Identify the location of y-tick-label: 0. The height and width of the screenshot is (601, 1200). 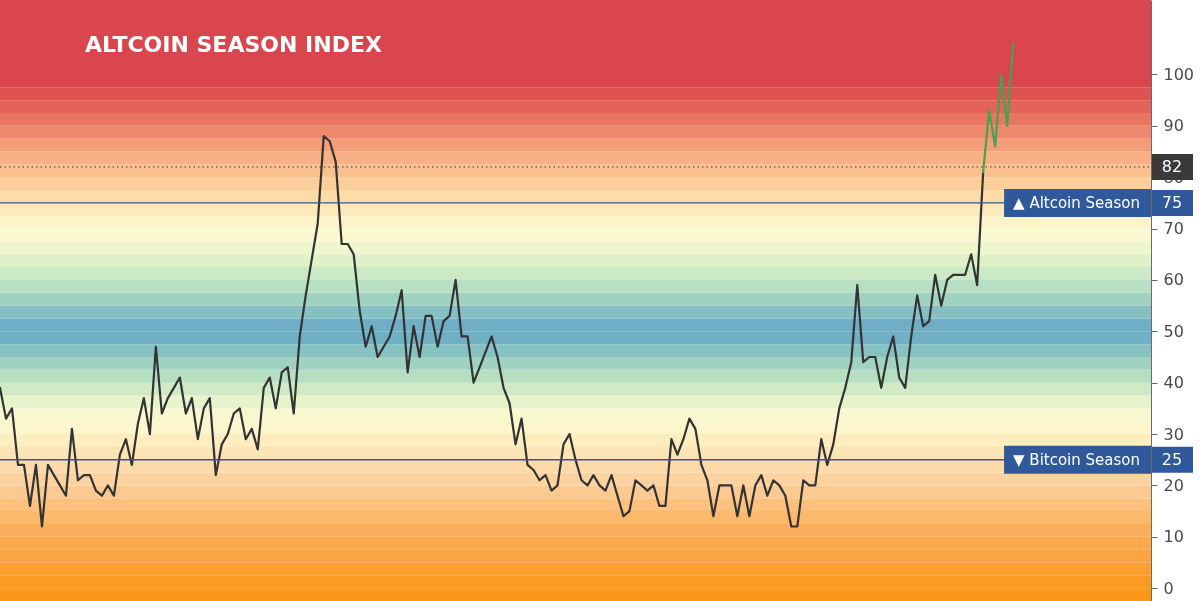
(1168, 588).